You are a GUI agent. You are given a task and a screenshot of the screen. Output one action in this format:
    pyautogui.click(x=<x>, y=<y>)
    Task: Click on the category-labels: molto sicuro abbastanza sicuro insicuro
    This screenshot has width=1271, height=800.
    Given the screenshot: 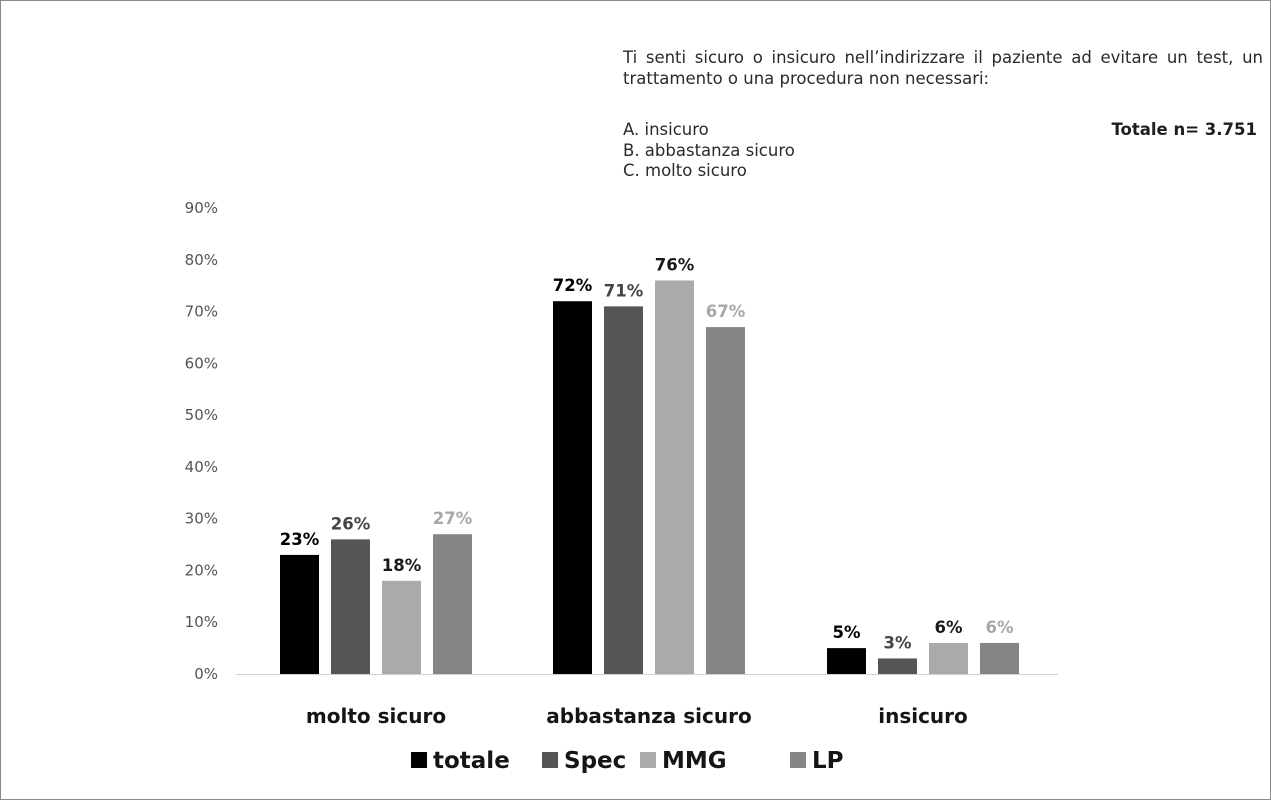 What is the action you would take?
    pyautogui.click(x=637, y=716)
    